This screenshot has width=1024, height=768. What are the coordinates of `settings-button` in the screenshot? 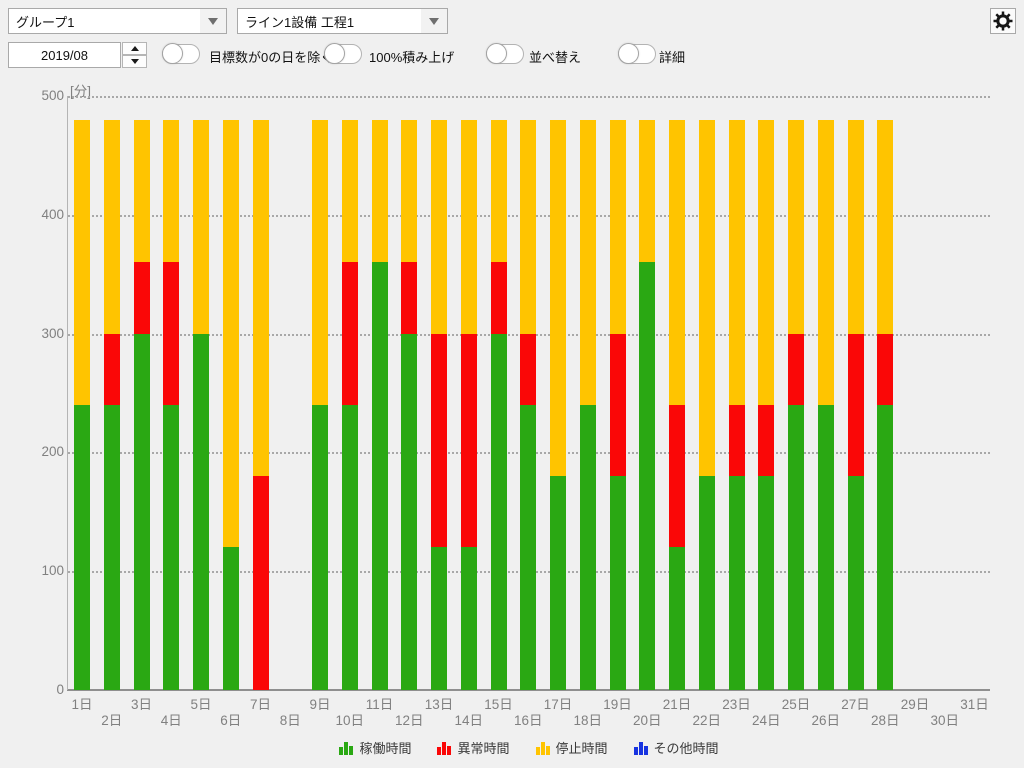 It's located at (1003, 21).